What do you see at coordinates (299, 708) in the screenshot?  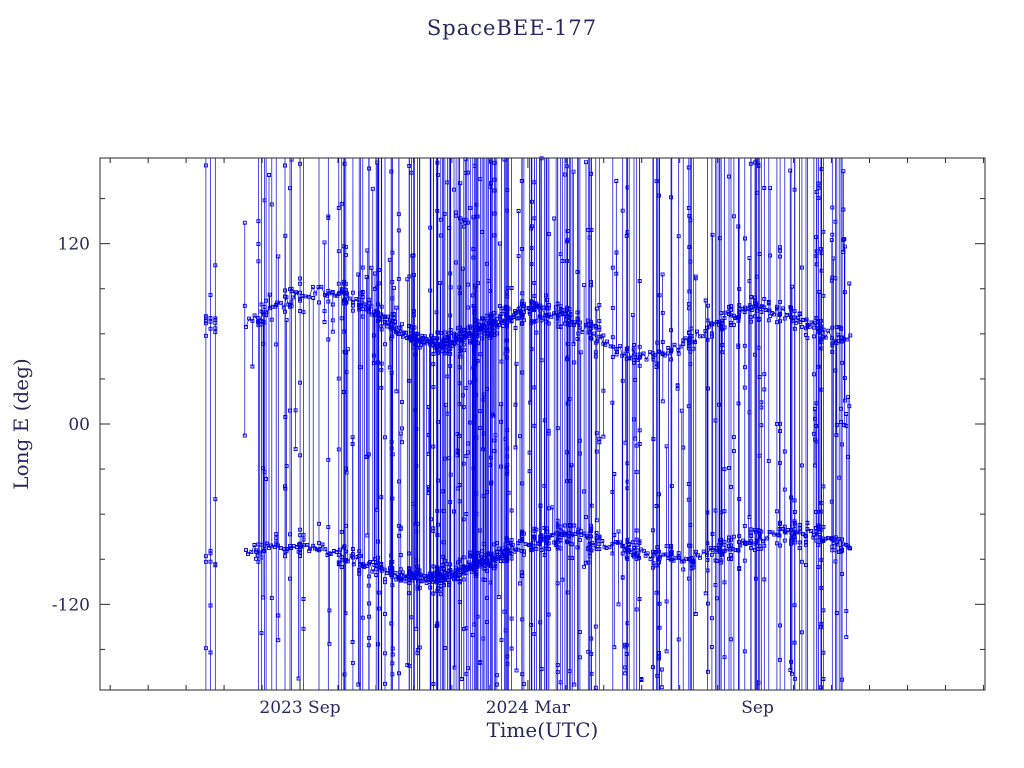 I see `x-tick-label: 2023 Sep` at bounding box center [299, 708].